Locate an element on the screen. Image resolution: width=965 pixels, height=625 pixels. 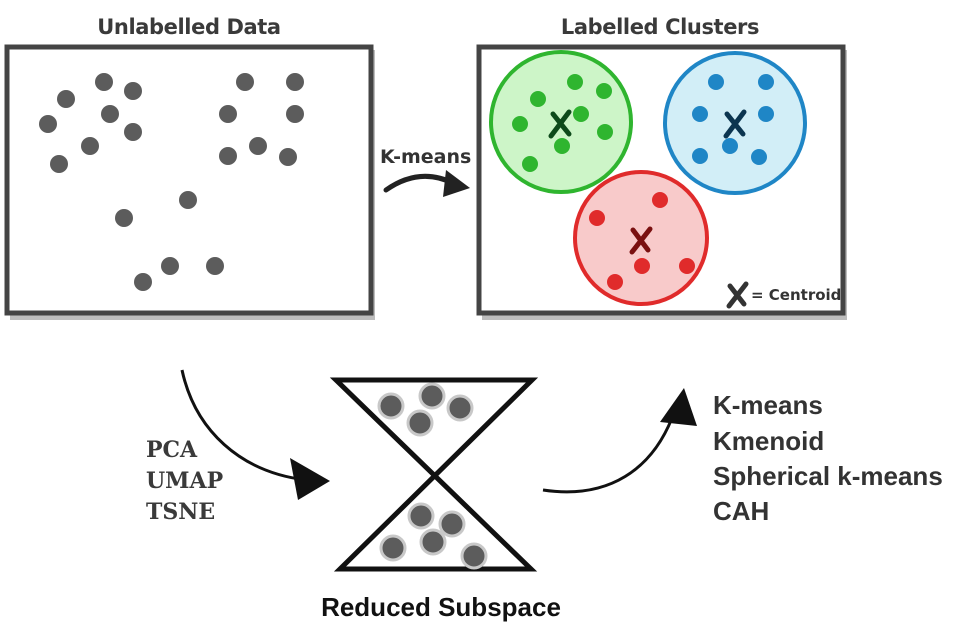
unlabelled-points is located at coordinates (171, 182).